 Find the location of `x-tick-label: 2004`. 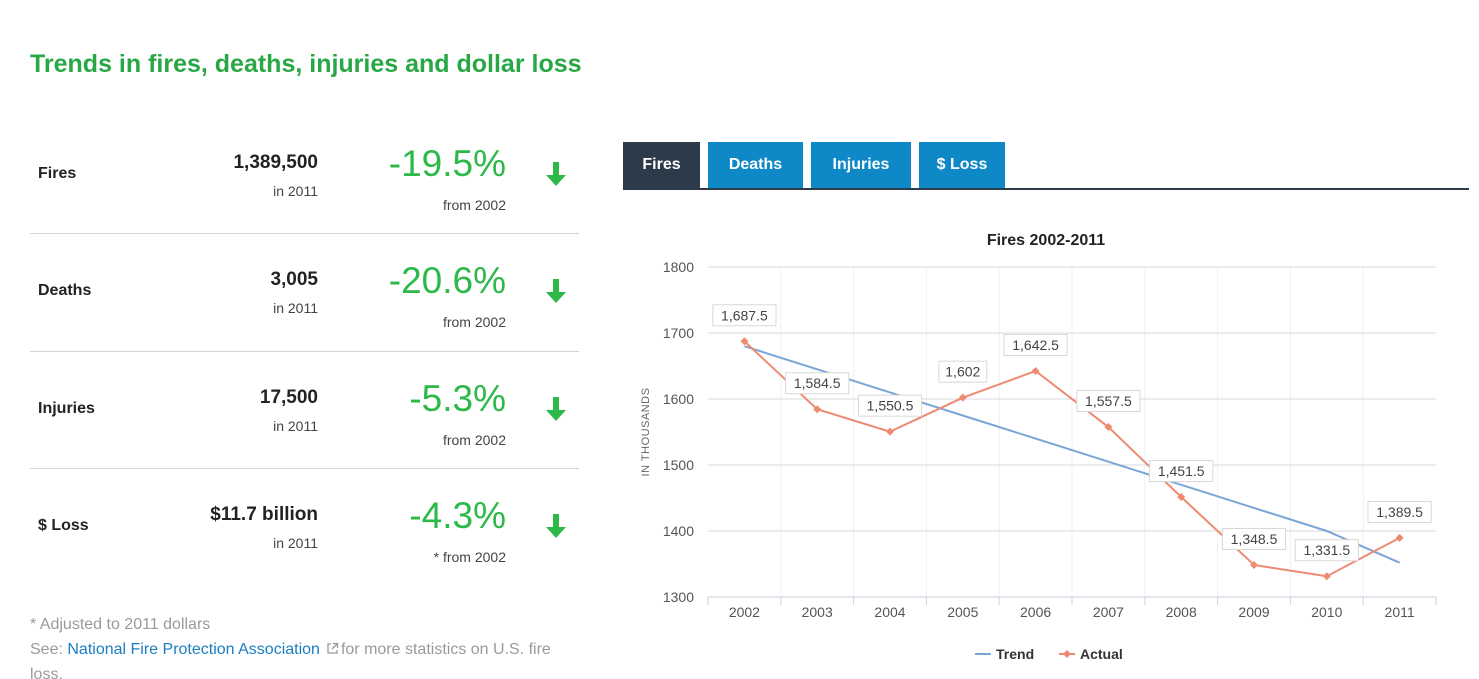

x-tick-label: 2004 is located at coordinates (889, 612).